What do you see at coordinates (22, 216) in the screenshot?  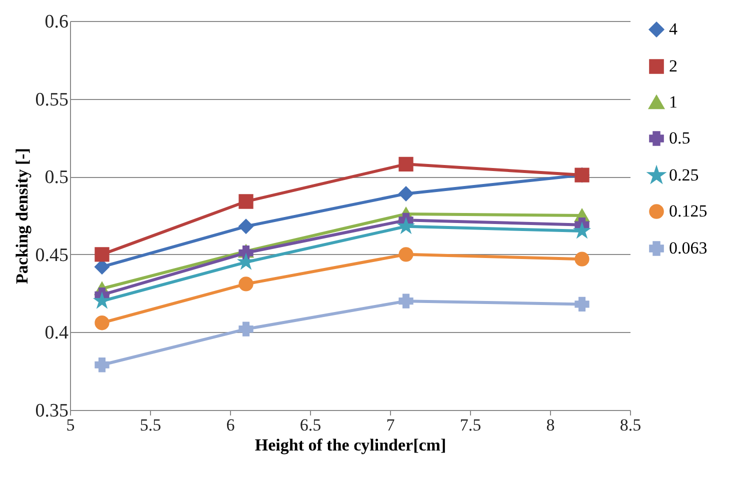 I see `y-axis-title: Packing density [-]` at bounding box center [22, 216].